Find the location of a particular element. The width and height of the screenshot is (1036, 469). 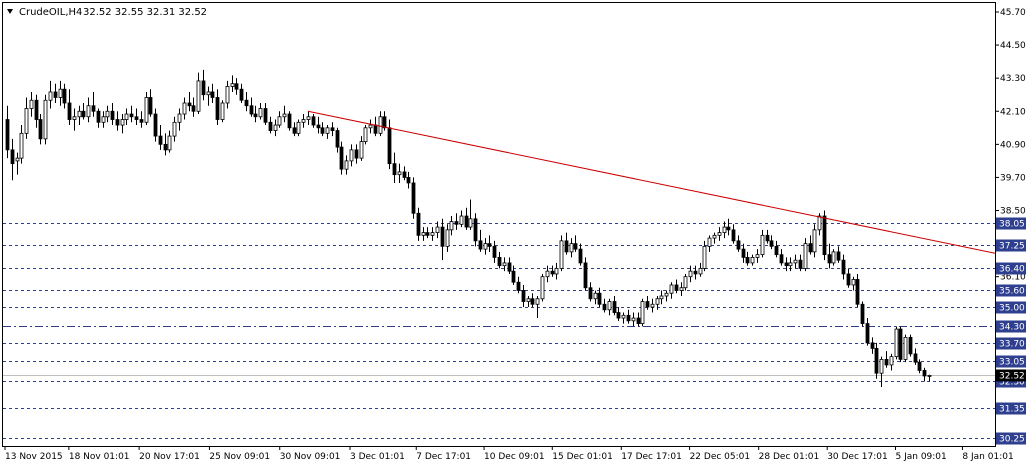

time-tick-label: 25 Nov 09:01 is located at coordinates (239, 457).